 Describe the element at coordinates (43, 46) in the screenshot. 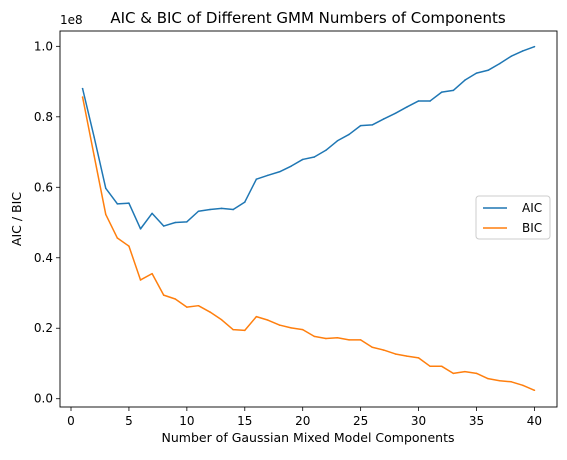

I see `y-tick-label: 1.0` at that location.